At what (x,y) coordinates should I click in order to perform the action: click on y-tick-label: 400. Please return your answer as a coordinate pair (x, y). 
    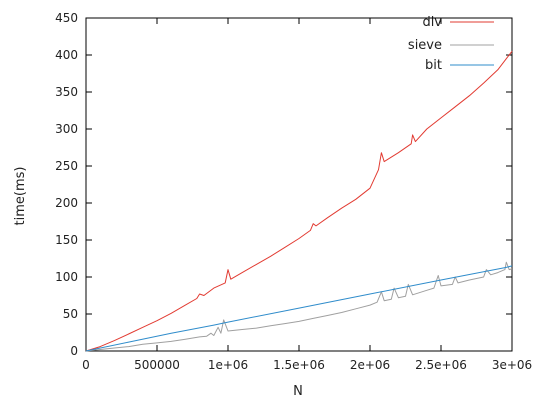
    Looking at the image, I should click on (66, 55).